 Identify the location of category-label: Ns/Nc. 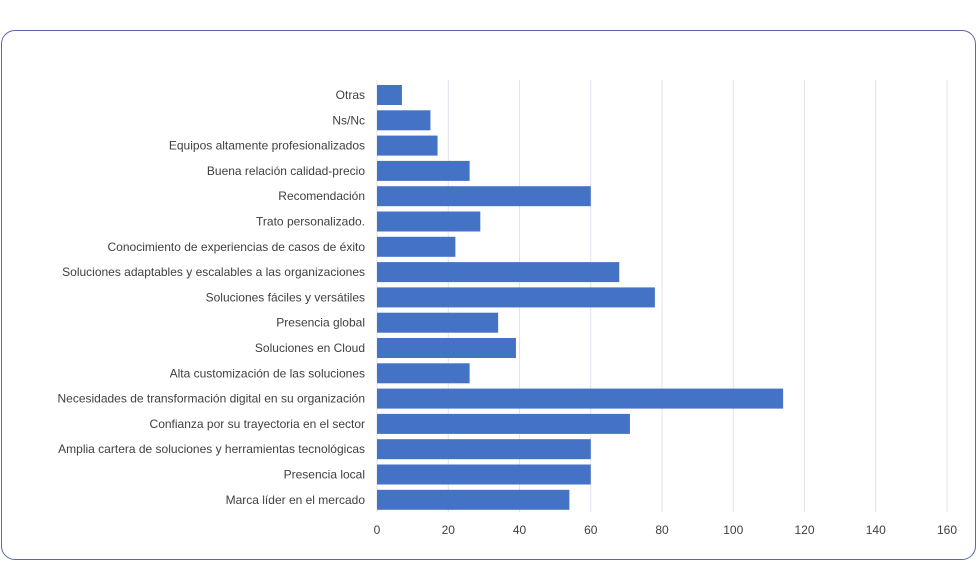
(348, 120).